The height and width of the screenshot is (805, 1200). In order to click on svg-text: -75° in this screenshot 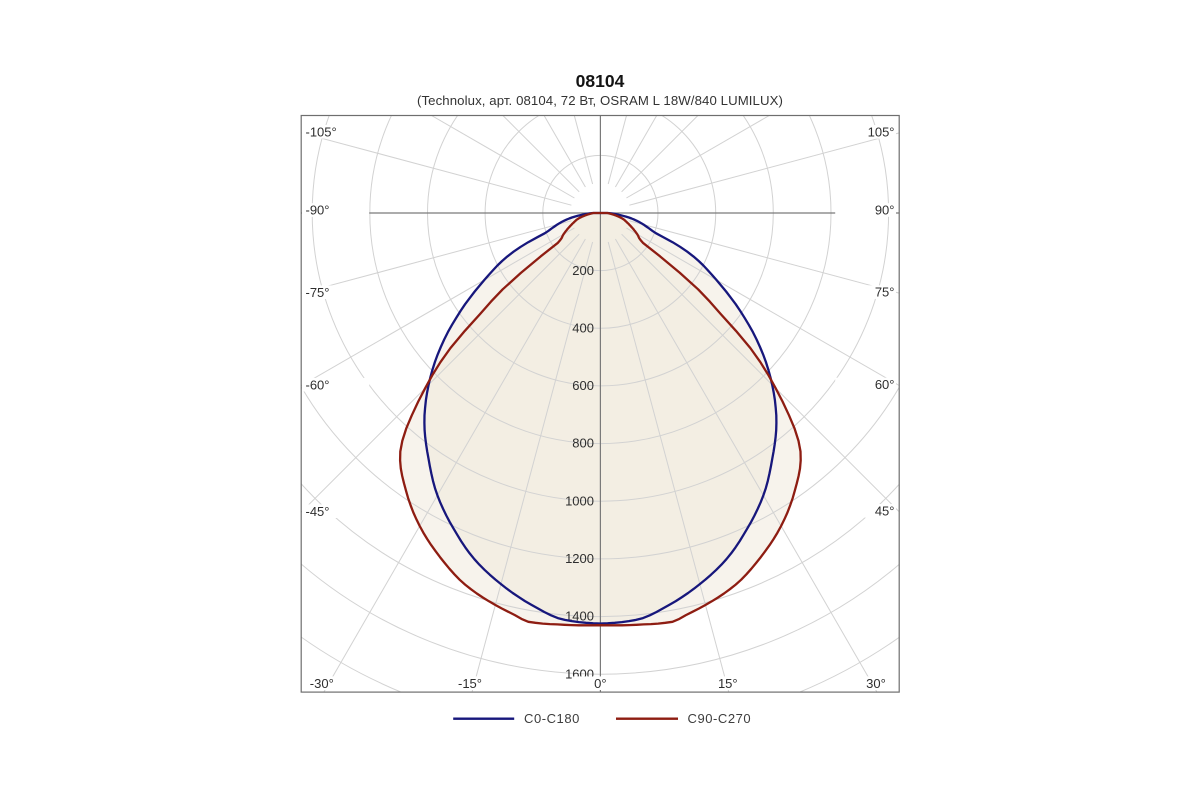, I will do `click(318, 292)`.